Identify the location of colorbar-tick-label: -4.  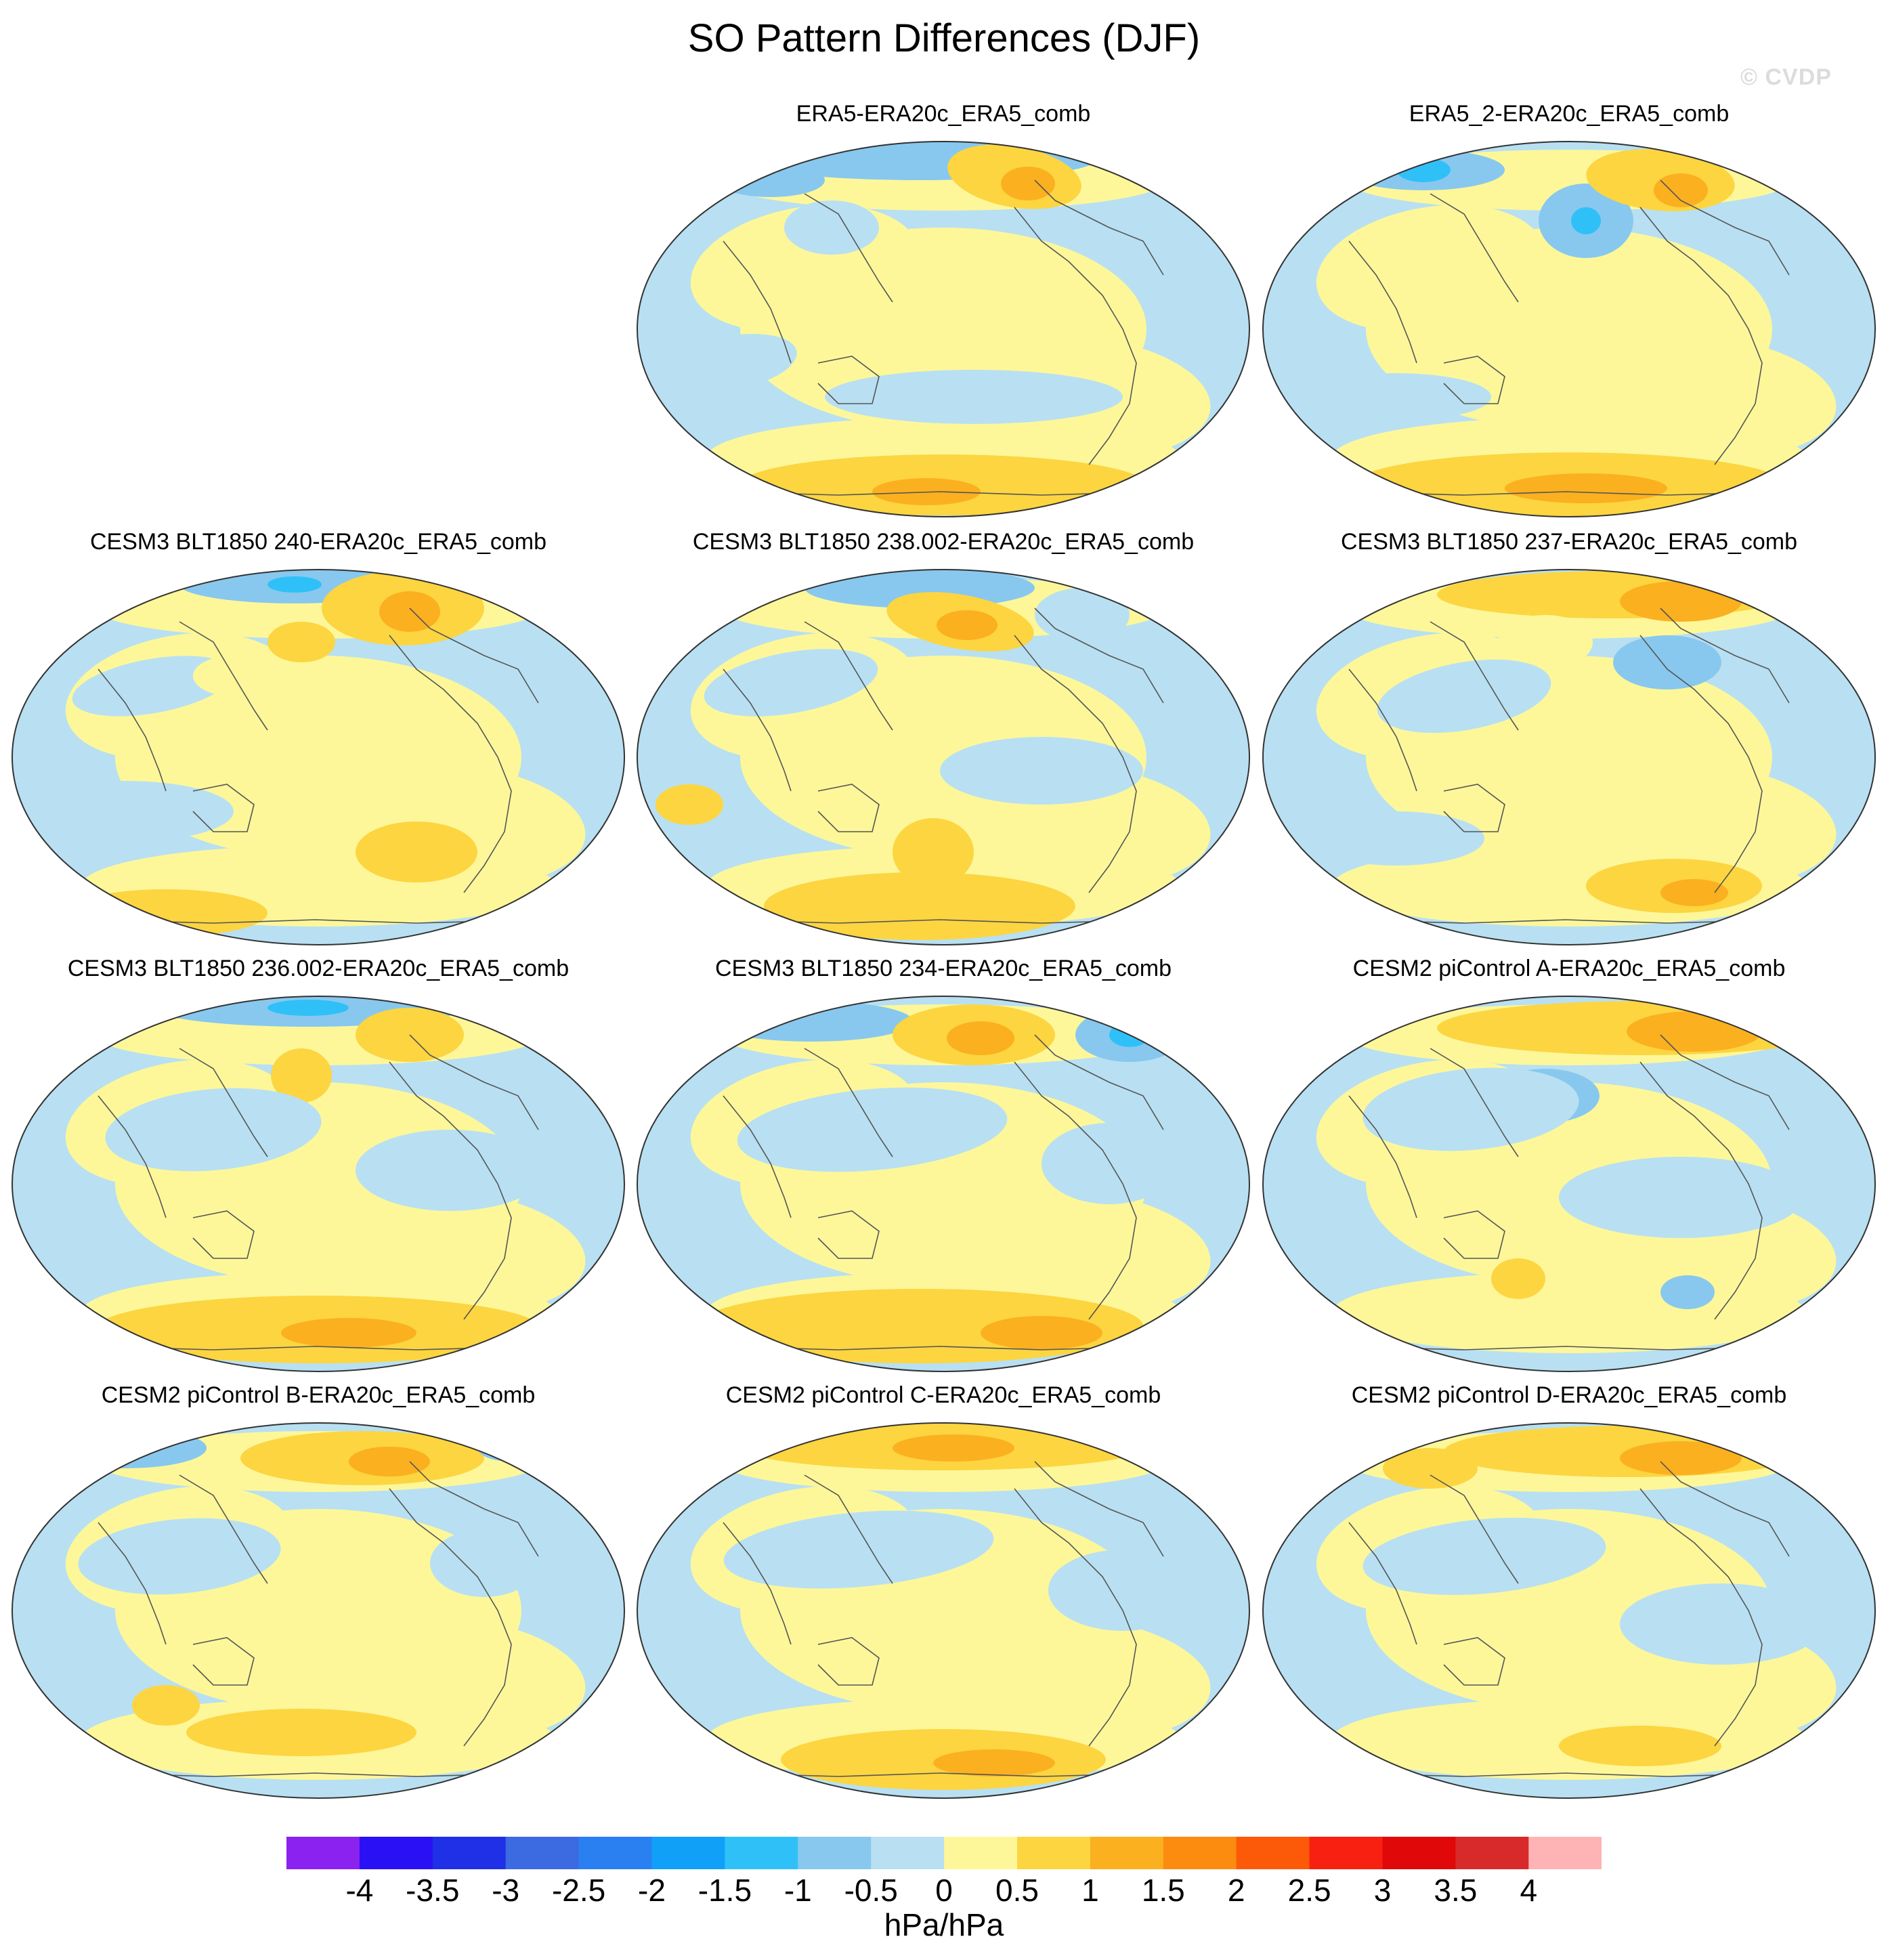
(359, 1888).